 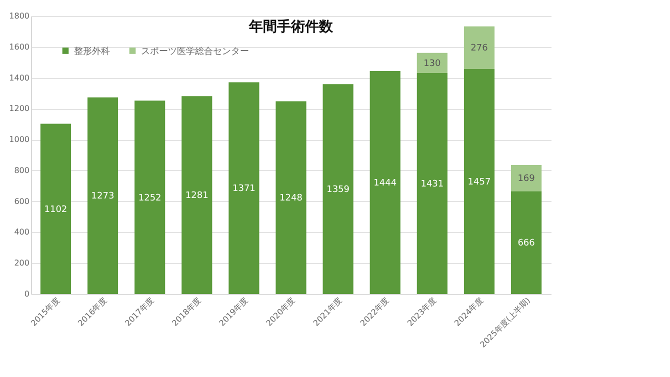 What do you see at coordinates (22, 201) in the screenshot?
I see `y-tick-label: 600` at bounding box center [22, 201].